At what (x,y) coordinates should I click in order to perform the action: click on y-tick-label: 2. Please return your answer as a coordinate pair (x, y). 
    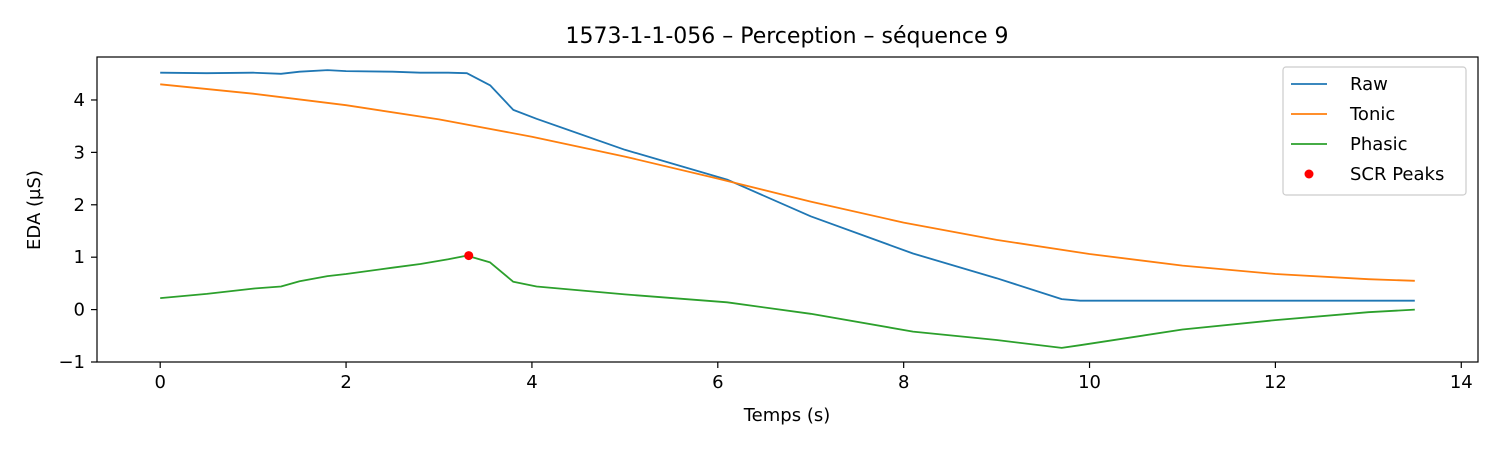
    Looking at the image, I should click on (79, 205).